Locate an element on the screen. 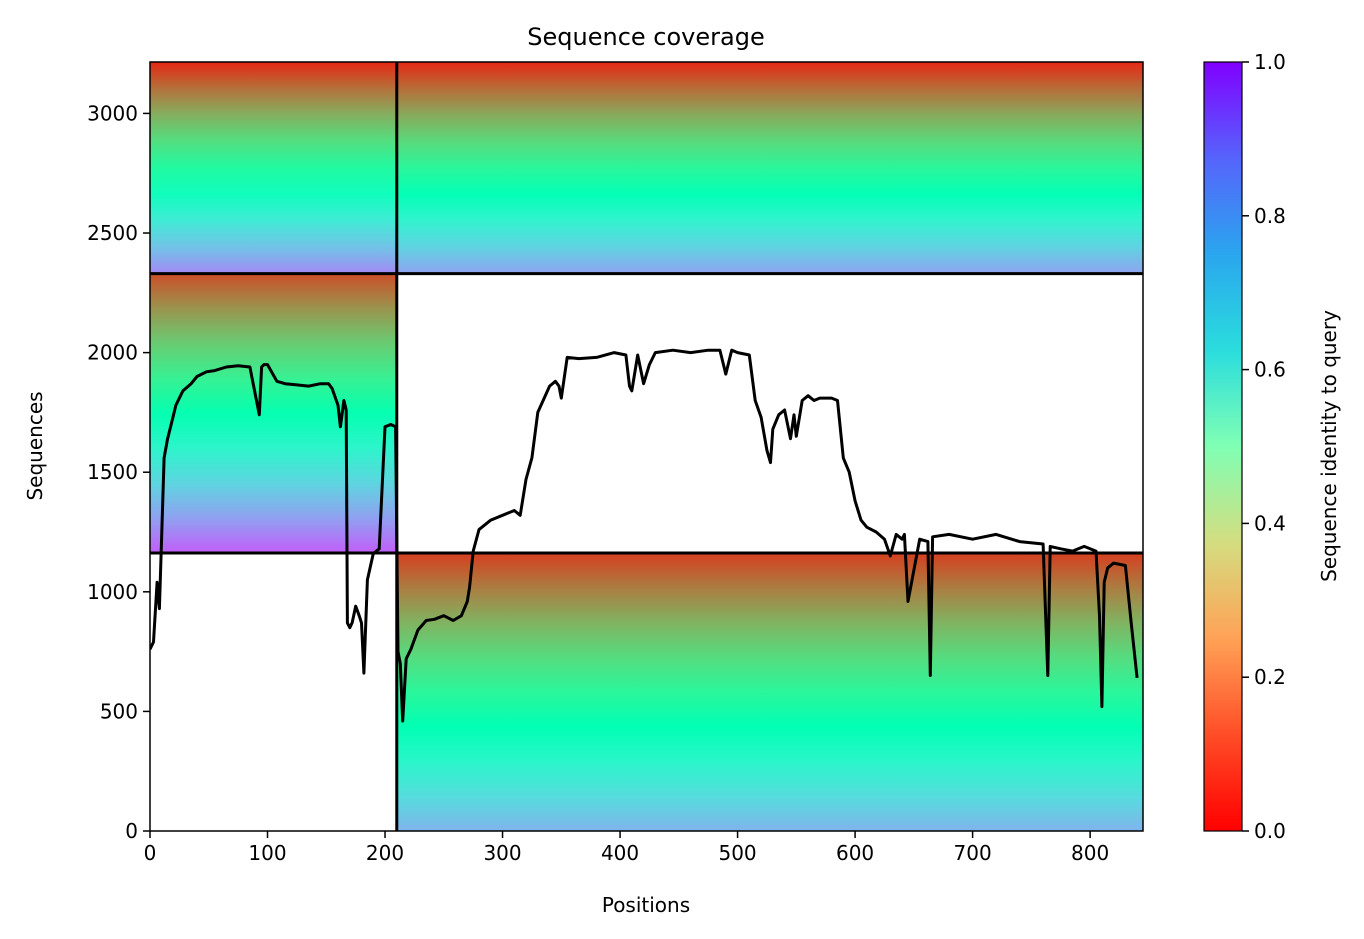 This screenshot has height=939, width=1364. x-tick-label: 800 is located at coordinates (1090, 853).